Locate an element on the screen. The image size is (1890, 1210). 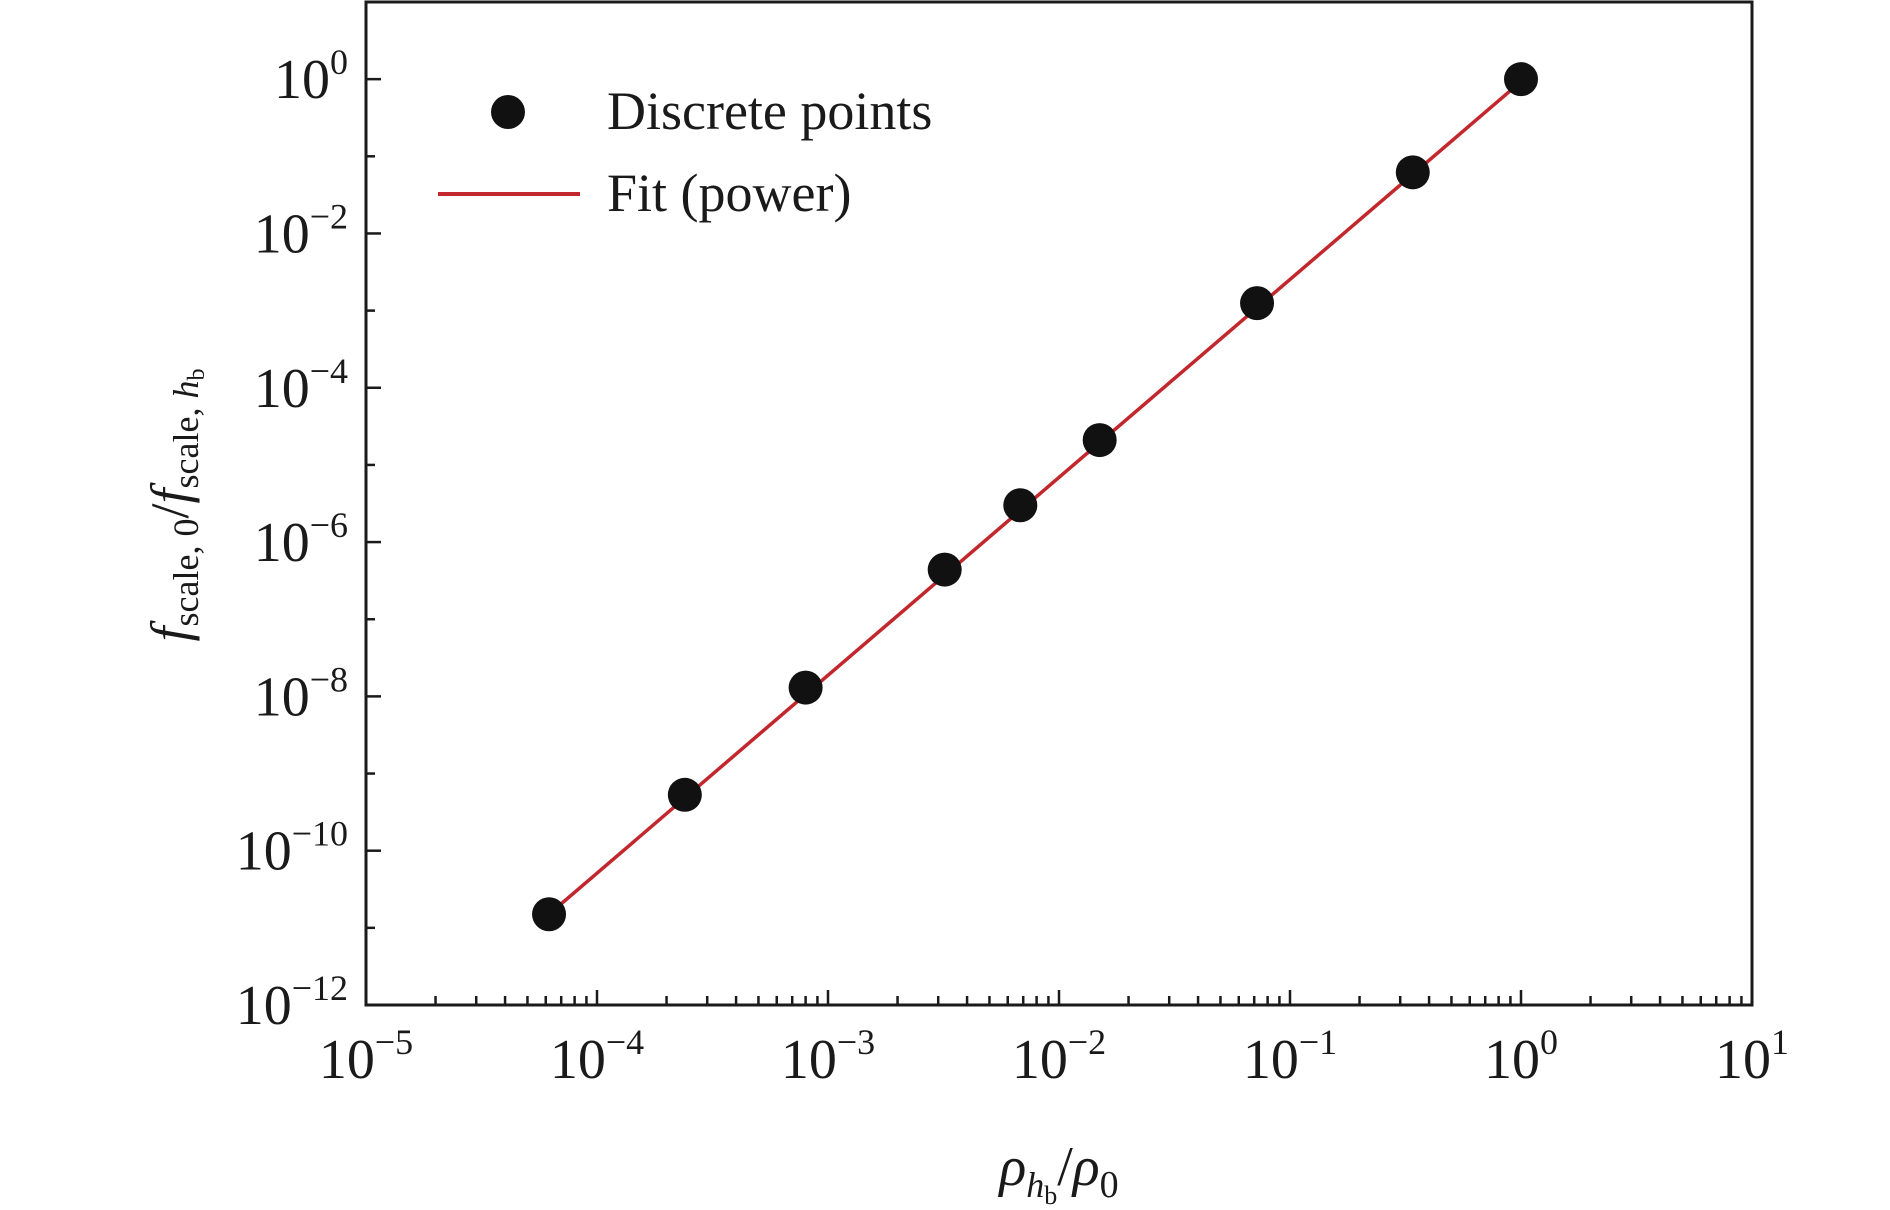
x-tick-label: 10⁰ is located at coordinates (1521, 1056).